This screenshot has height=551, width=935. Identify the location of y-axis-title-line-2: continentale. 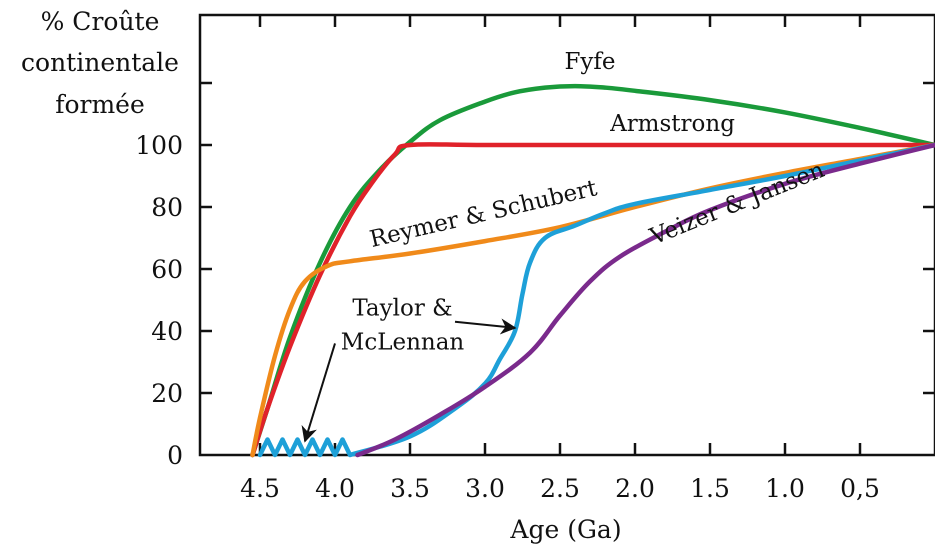
(100, 62).